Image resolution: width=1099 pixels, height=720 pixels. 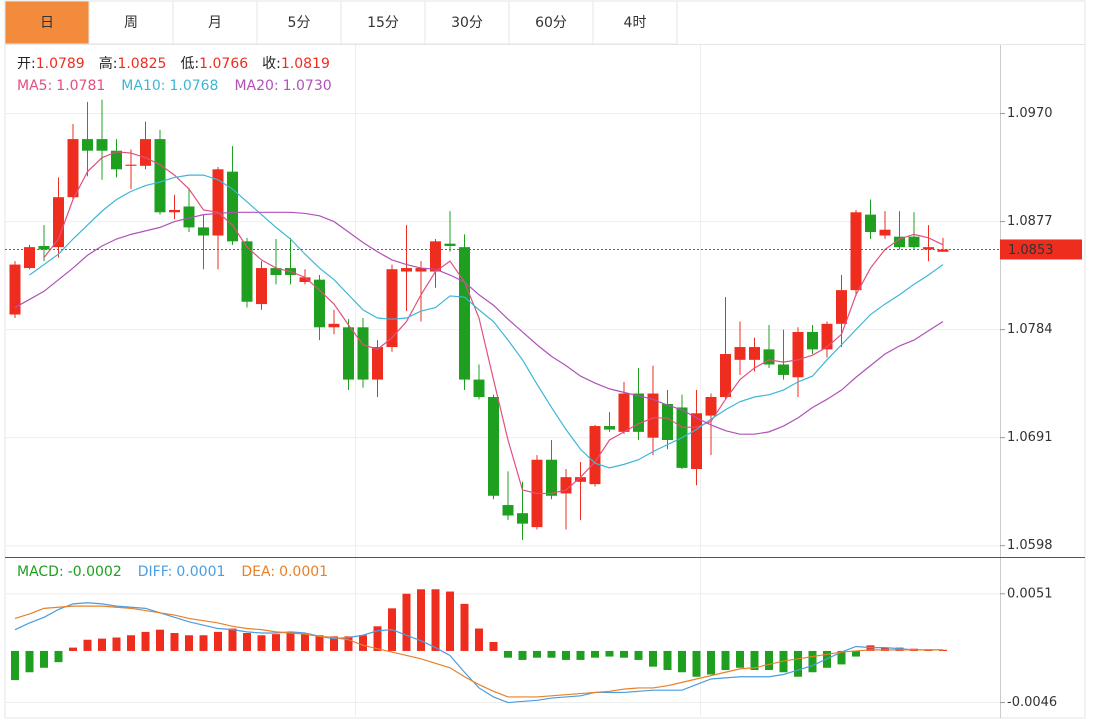 What do you see at coordinates (80, 86) in the screenshot?
I see `legend-value: 1.0781` at bounding box center [80, 86].